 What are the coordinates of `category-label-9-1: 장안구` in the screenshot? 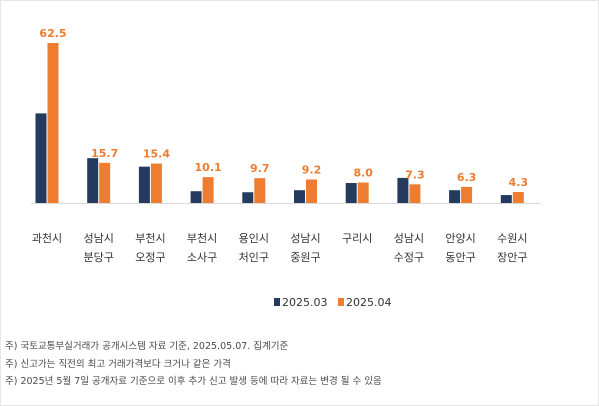 It's located at (512, 257).